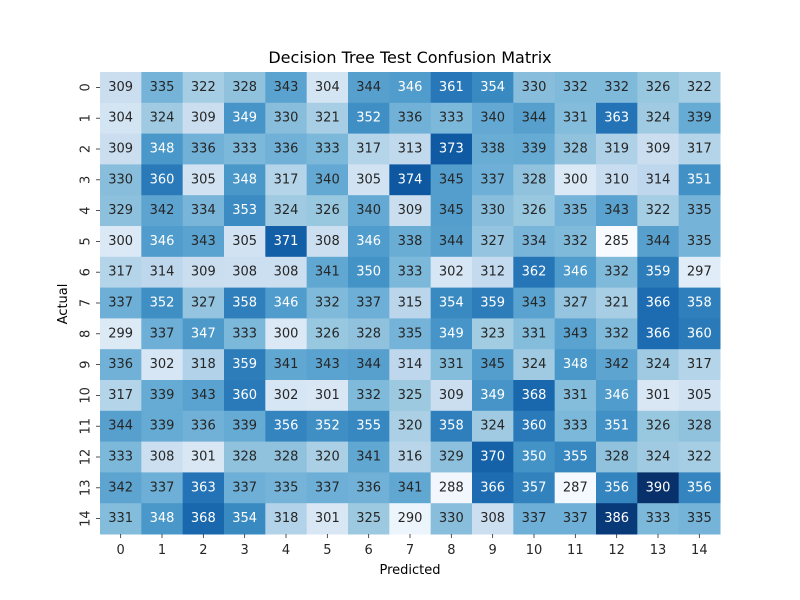 The height and width of the screenshot is (600, 800). I want to click on cell-value-1-5: 321, so click(327, 118).